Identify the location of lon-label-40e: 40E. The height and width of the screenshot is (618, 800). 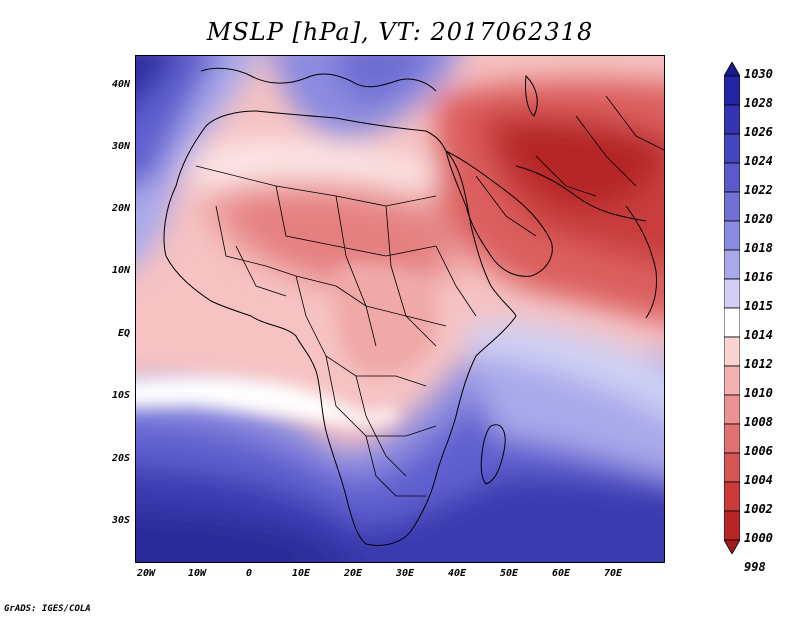
(457, 573).